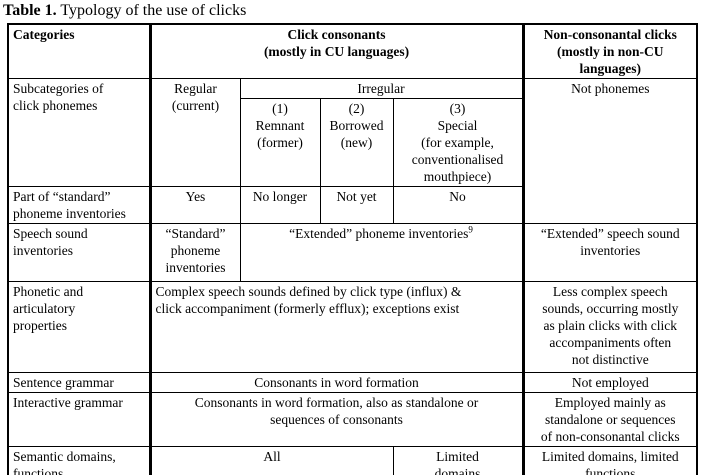  Describe the element at coordinates (356, 205) in the screenshot. I see `cell-standard-borrowed-not-yet: Not yet` at that location.